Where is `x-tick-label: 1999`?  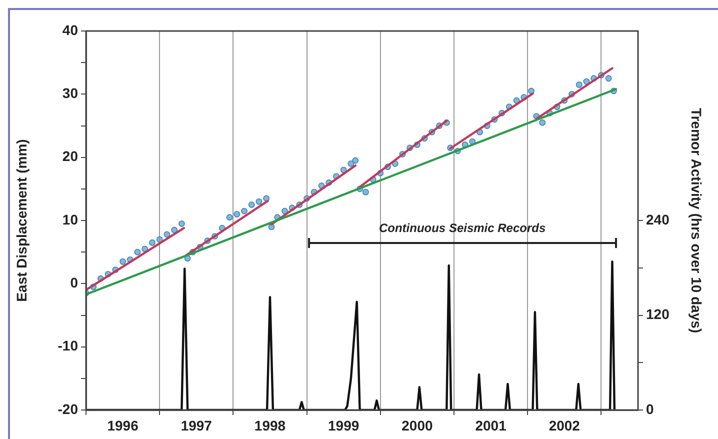 x-tick-label: 1999 is located at coordinates (344, 425).